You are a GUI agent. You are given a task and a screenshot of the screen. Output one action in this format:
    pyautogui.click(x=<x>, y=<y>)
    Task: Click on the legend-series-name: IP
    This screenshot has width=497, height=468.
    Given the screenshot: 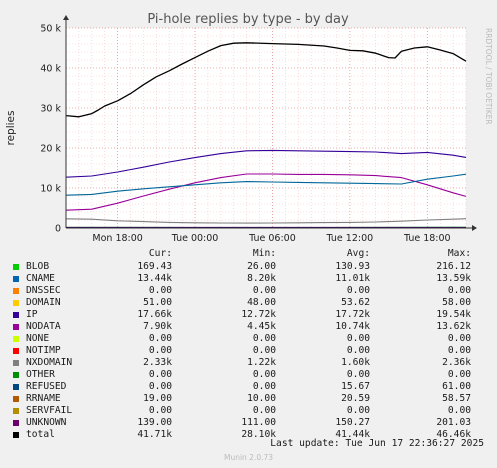 What is the action you would take?
    pyautogui.click(x=32, y=314)
    